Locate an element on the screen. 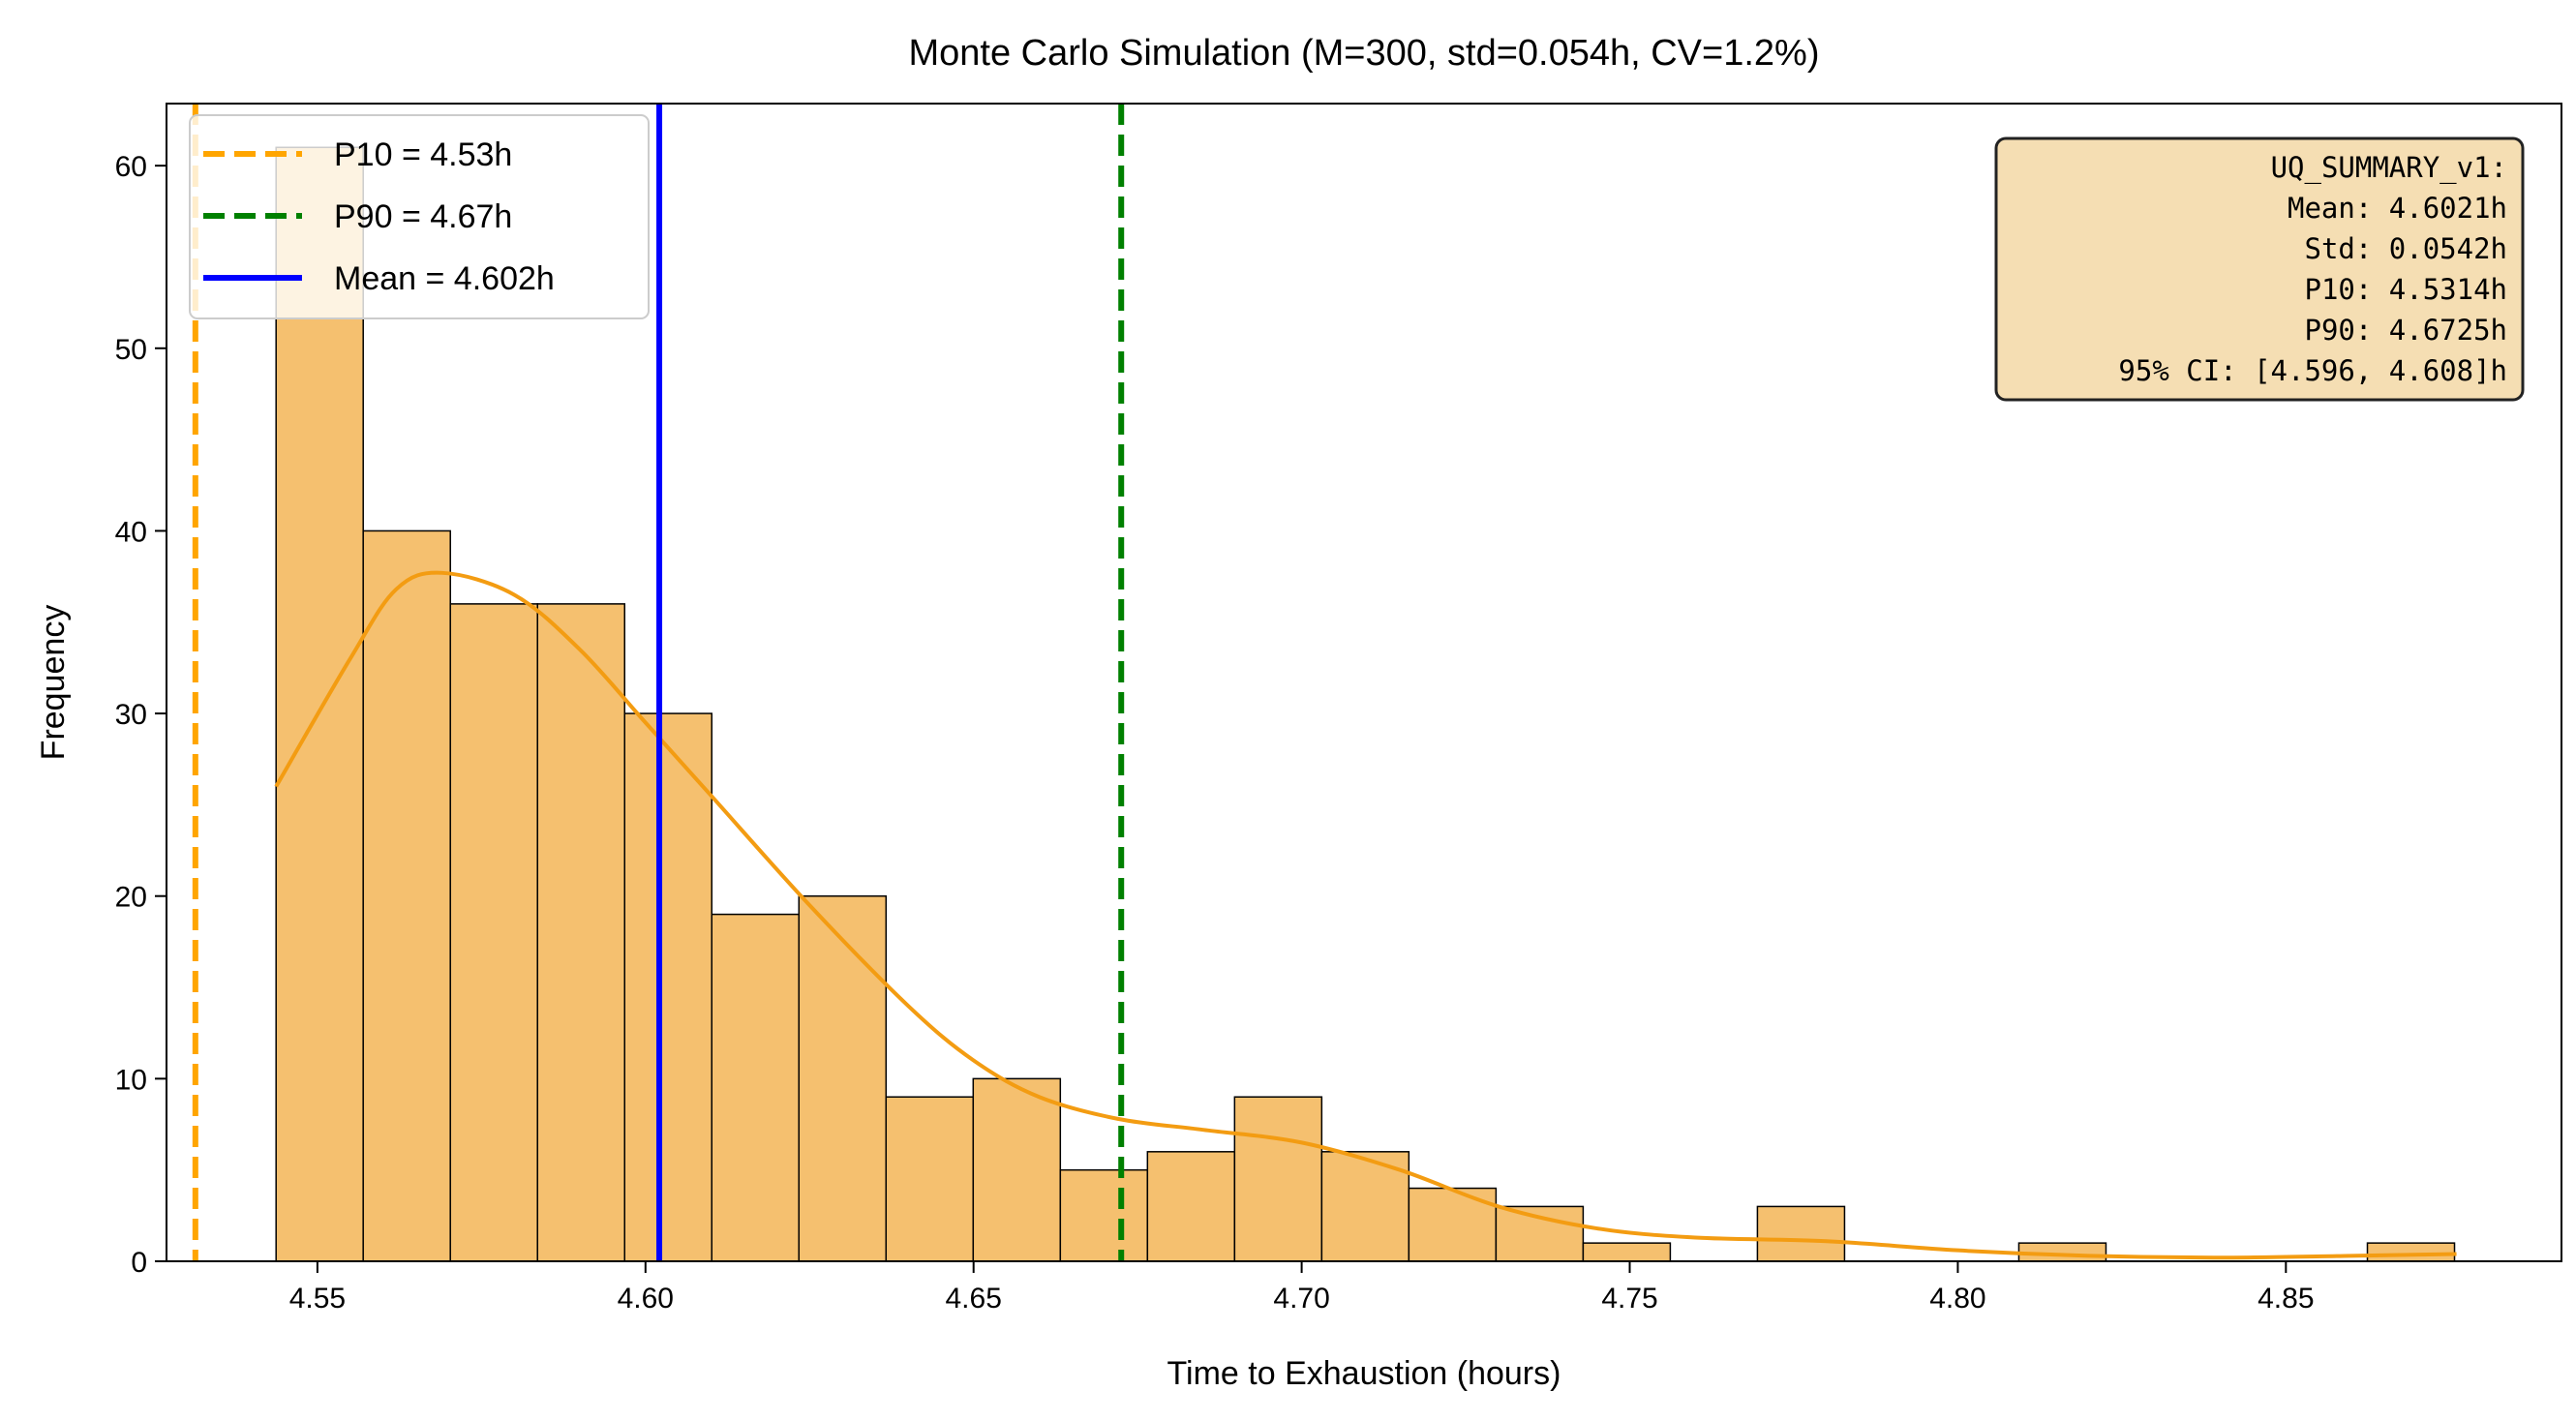  summary-line: Std: 0.0542h is located at coordinates (2405, 248).